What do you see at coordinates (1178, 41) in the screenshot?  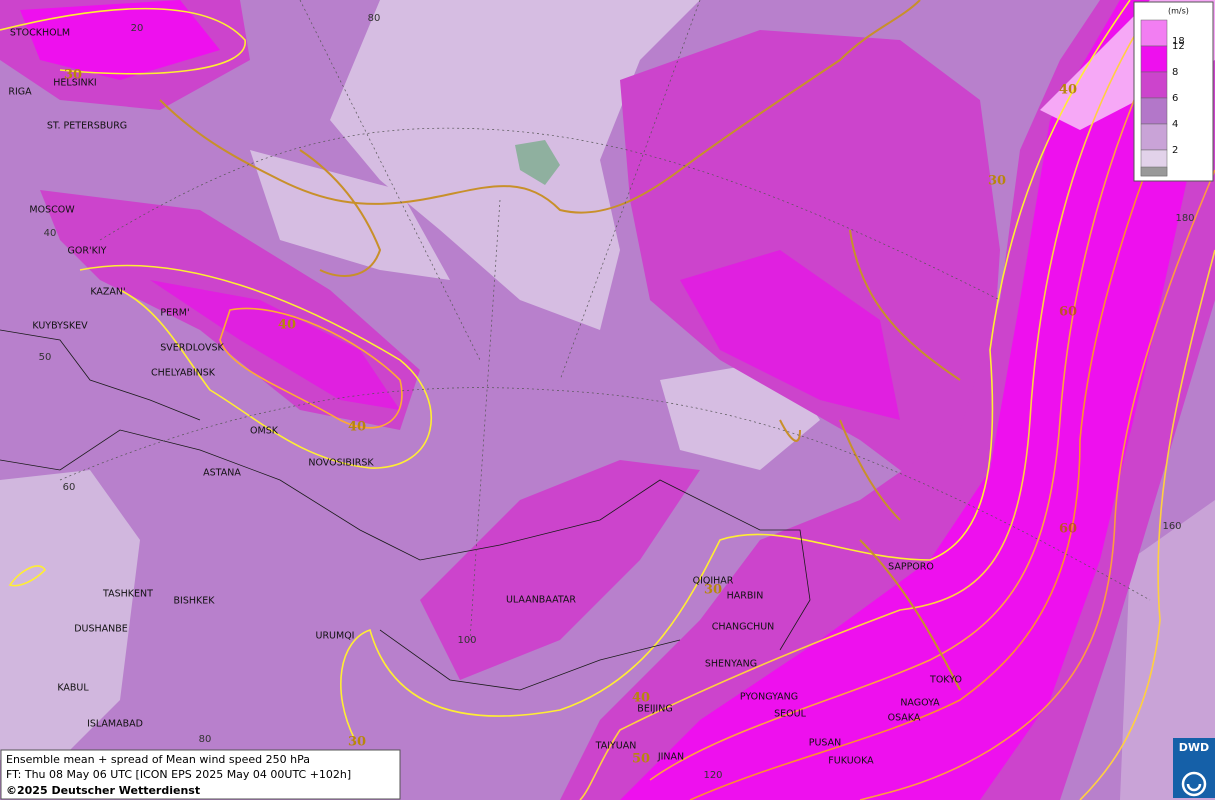 I see `legend-level: 18` at bounding box center [1178, 41].